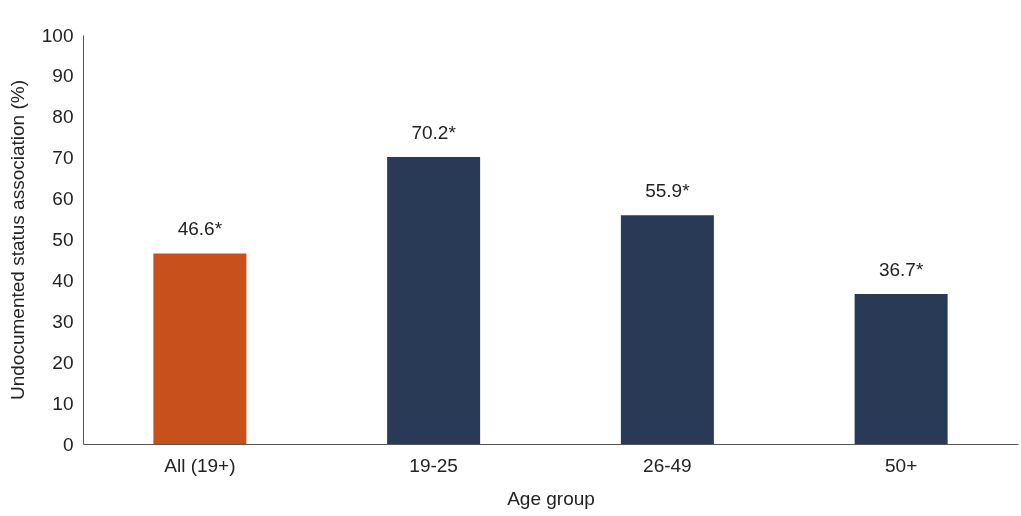 The height and width of the screenshot is (516, 1021). What do you see at coordinates (57, 35) in the screenshot?
I see `y-tick-label: 100` at bounding box center [57, 35].